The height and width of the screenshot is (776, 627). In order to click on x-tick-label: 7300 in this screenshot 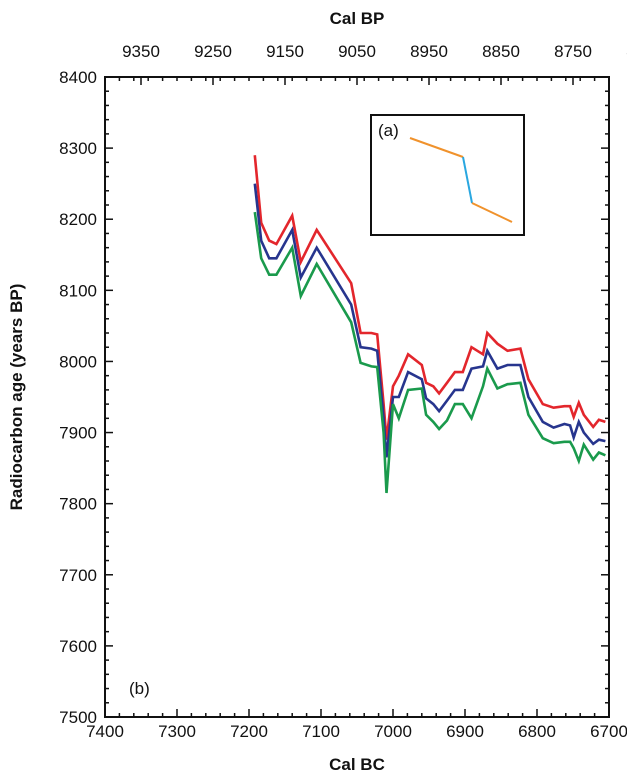, I will do `click(177, 731)`.